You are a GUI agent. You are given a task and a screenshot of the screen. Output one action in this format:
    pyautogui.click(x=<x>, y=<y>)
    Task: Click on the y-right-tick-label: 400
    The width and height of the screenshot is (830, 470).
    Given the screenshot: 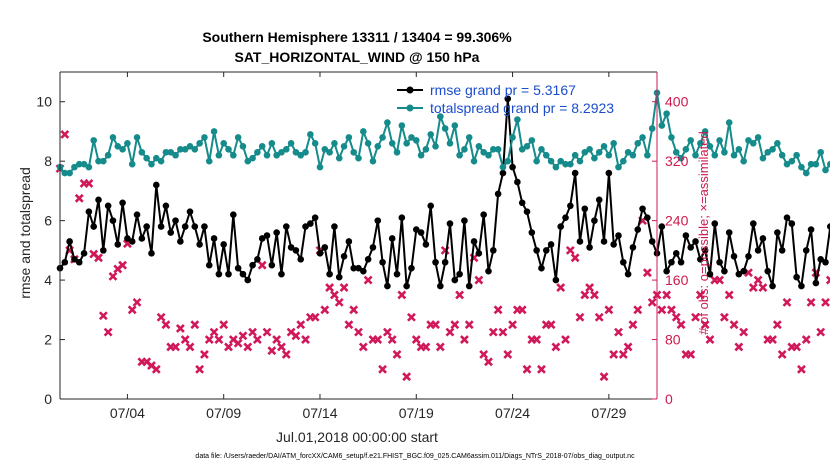 What is the action you would take?
    pyautogui.click(x=677, y=102)
    